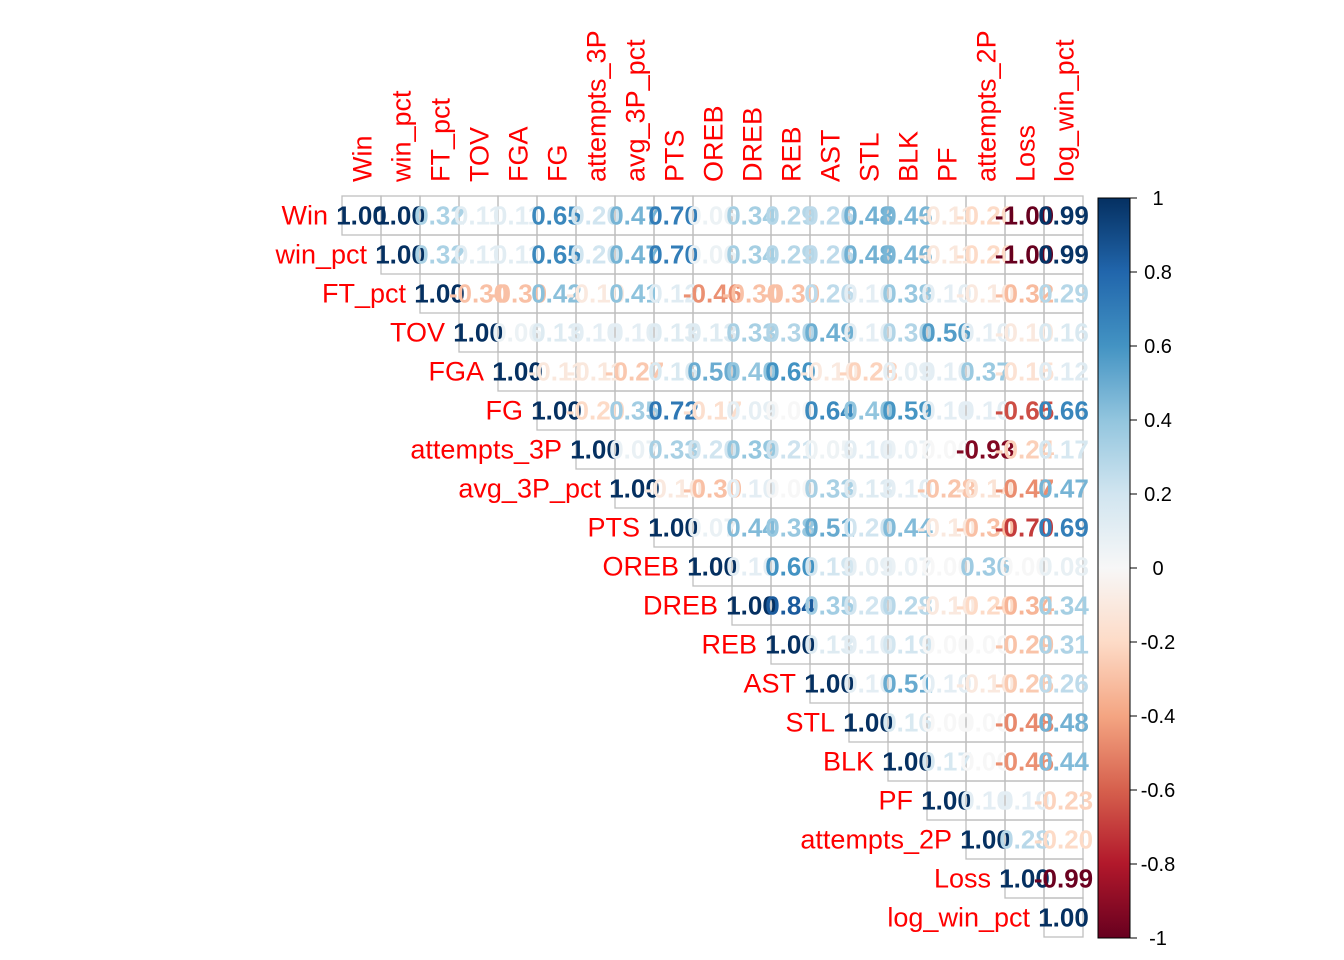 This screenshot has width=1344, height=960. Describe the element at coordinates (673, 294) in the screenshot. I see `coef-FT_pct-PTS: 0.12` at that location.